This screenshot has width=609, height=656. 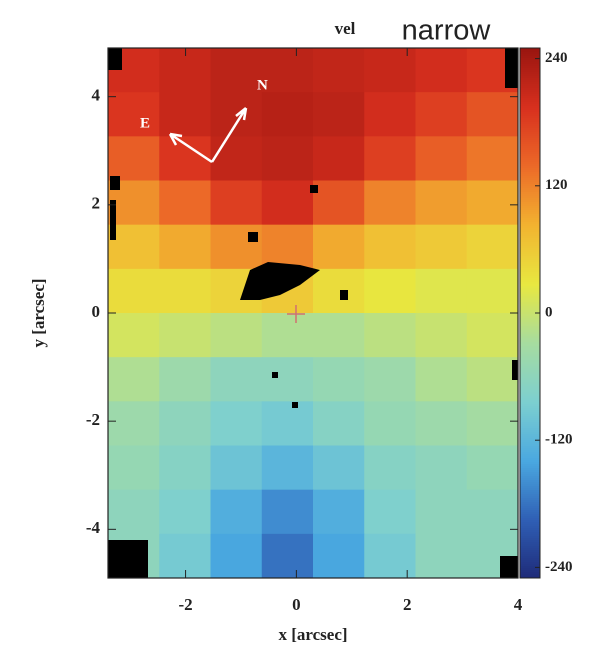 I want to click on y-tick-label: -2, so click(x=93, y=419).